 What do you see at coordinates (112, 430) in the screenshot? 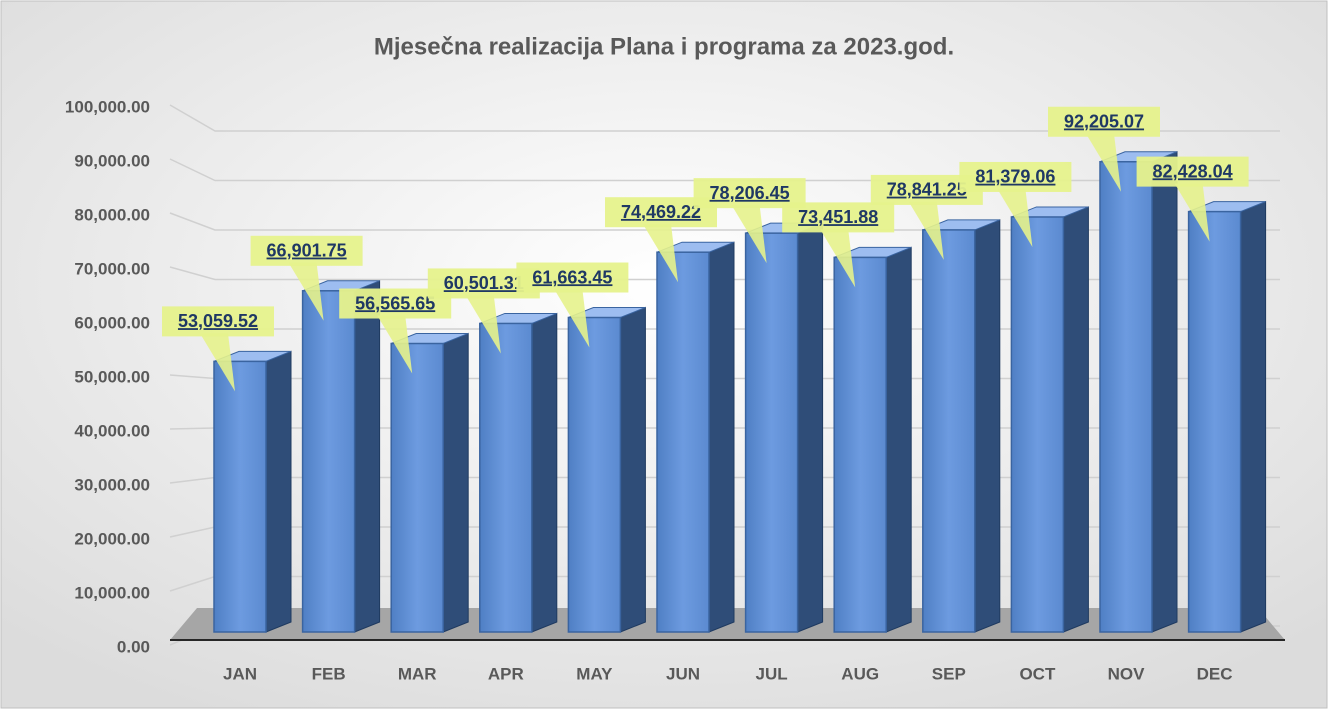
I see `y-tick-label: 40,000.00` at bounding box center [112, 430].